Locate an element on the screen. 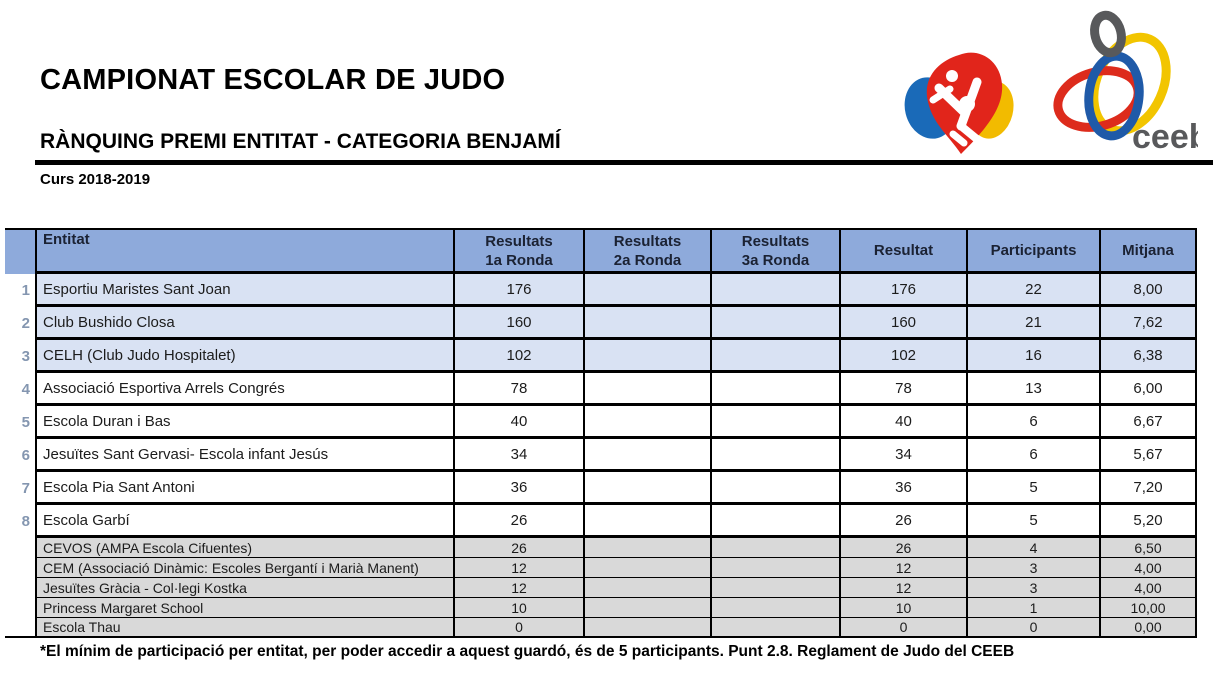  cell-participants: 16 is located at coordinates (1034, 356).